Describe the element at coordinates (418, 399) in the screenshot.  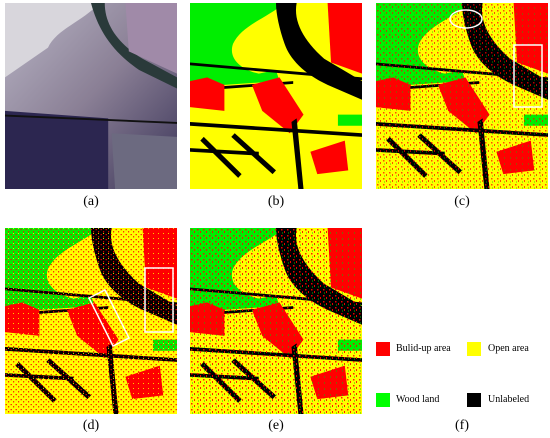
I see `legend-label: Wood land` at that location.